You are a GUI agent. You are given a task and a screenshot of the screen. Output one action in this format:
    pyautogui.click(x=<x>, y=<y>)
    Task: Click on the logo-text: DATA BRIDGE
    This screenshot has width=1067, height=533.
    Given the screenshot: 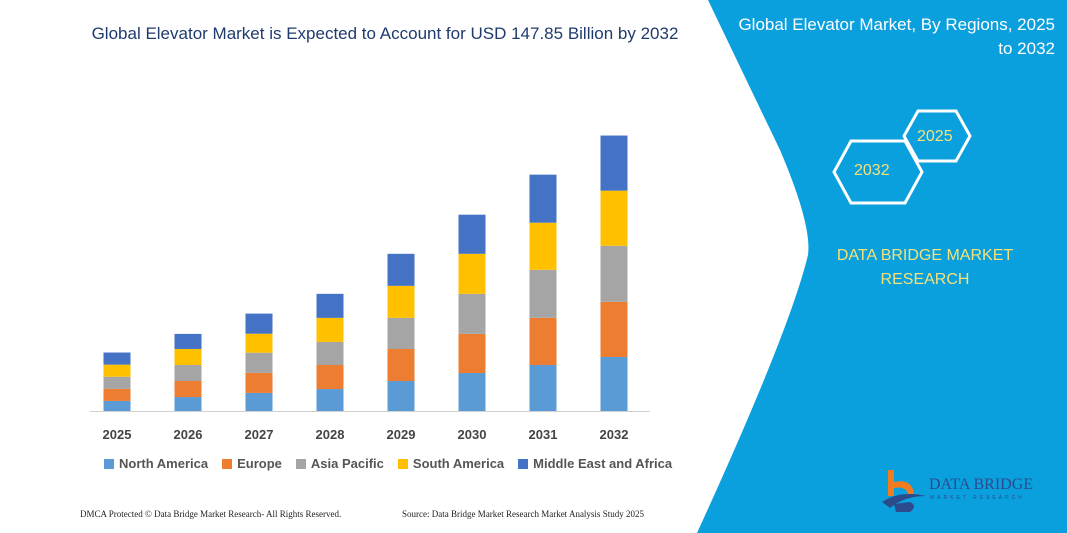 What is the action you would take?
    pyautogui.click(x=981, y=484)
    